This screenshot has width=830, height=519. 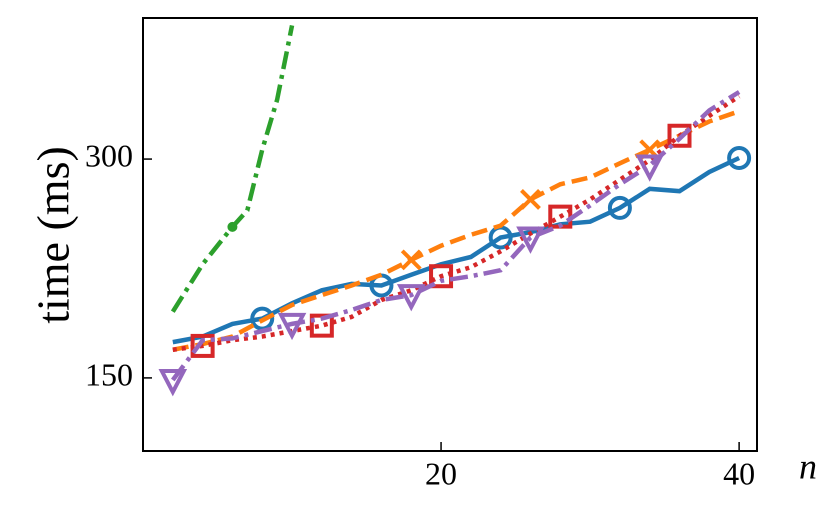 I want to click on x-axis-label: n, so click(x=808, y=466).